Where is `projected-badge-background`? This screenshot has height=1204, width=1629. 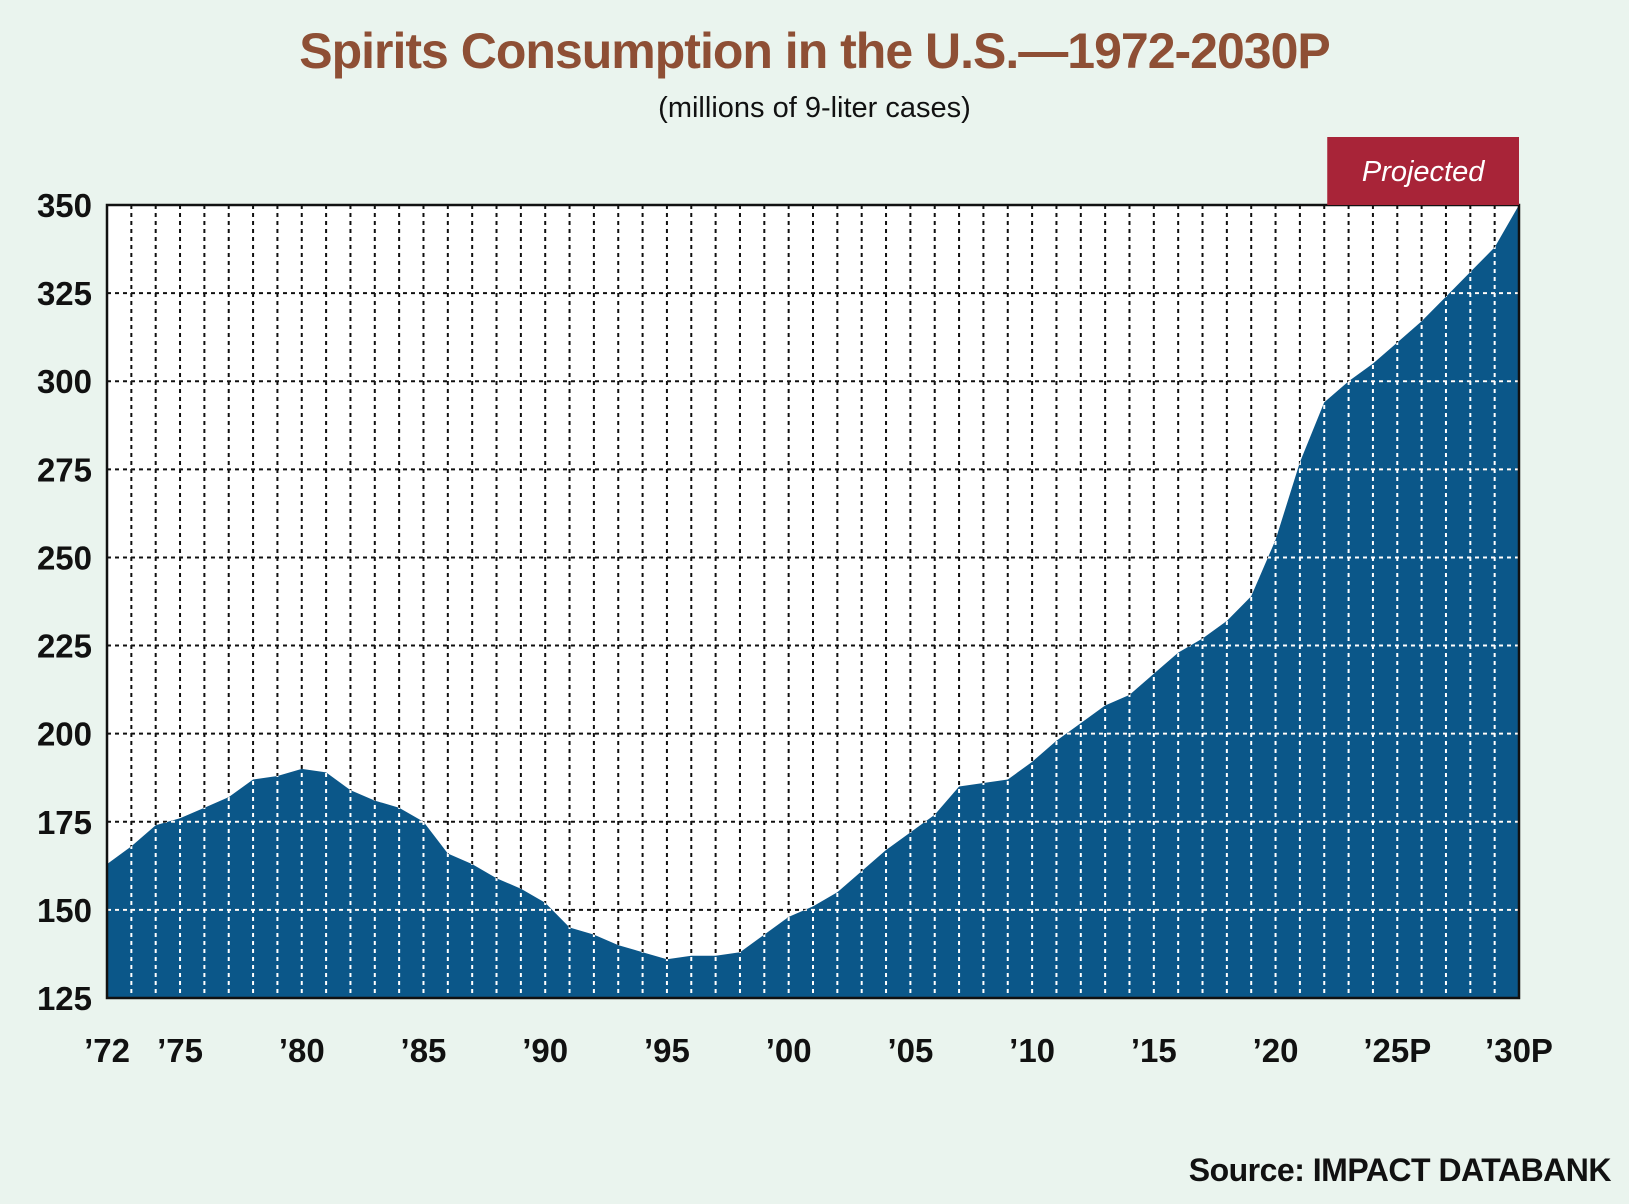 projected-badge-background is located at coordinates (1423, 171).